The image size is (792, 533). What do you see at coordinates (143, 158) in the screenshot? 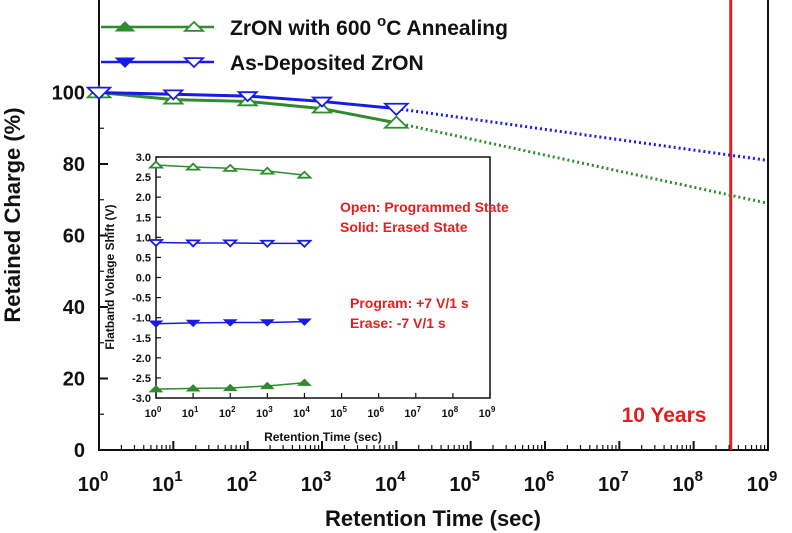
I see `inset-y-tick-label: 3.0` at bounding box center [143, 158].